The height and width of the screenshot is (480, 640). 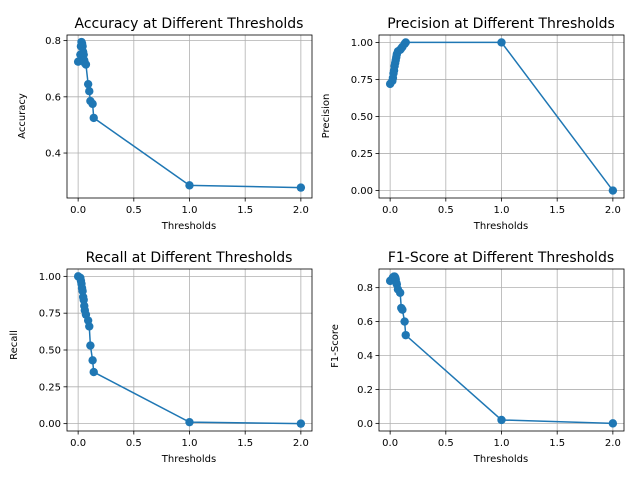 What do you see at coordinates (365, 424) in the screenshot?
I see `y-tick-label: 0.0` at bounding box center [365, 424].